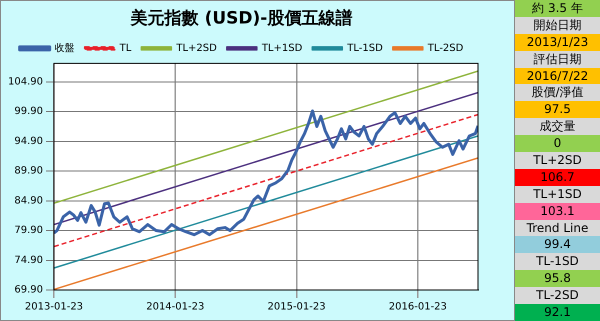  Describe the element at coordinates (28, 290) in the screenshot. I see `y-tick-label: 69.90` at that location.